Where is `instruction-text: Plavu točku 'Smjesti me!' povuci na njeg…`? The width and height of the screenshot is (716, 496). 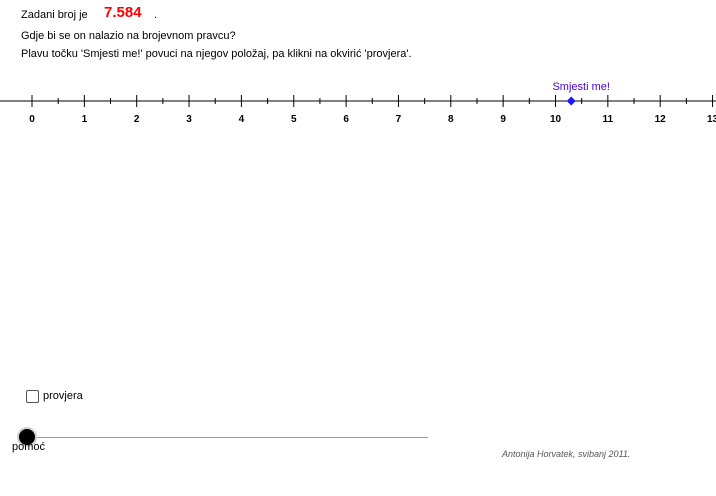
instruction-text: Plavu točku 'Smjesti me!' povuci na njeg… is located at coordinates (216, 54).